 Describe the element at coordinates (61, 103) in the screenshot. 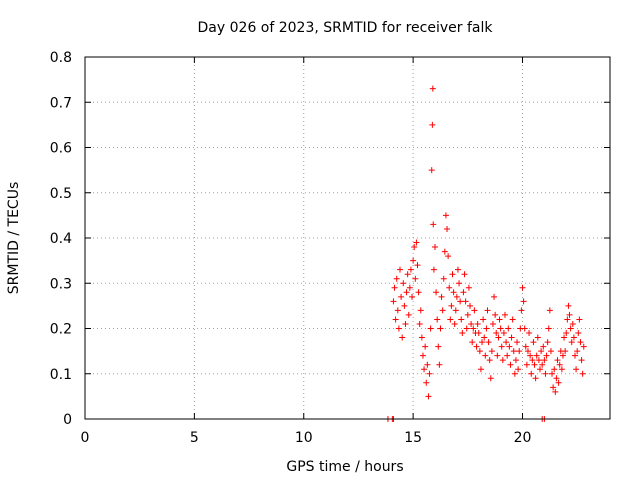

I see `y-tick-label: 0.7` at that location.